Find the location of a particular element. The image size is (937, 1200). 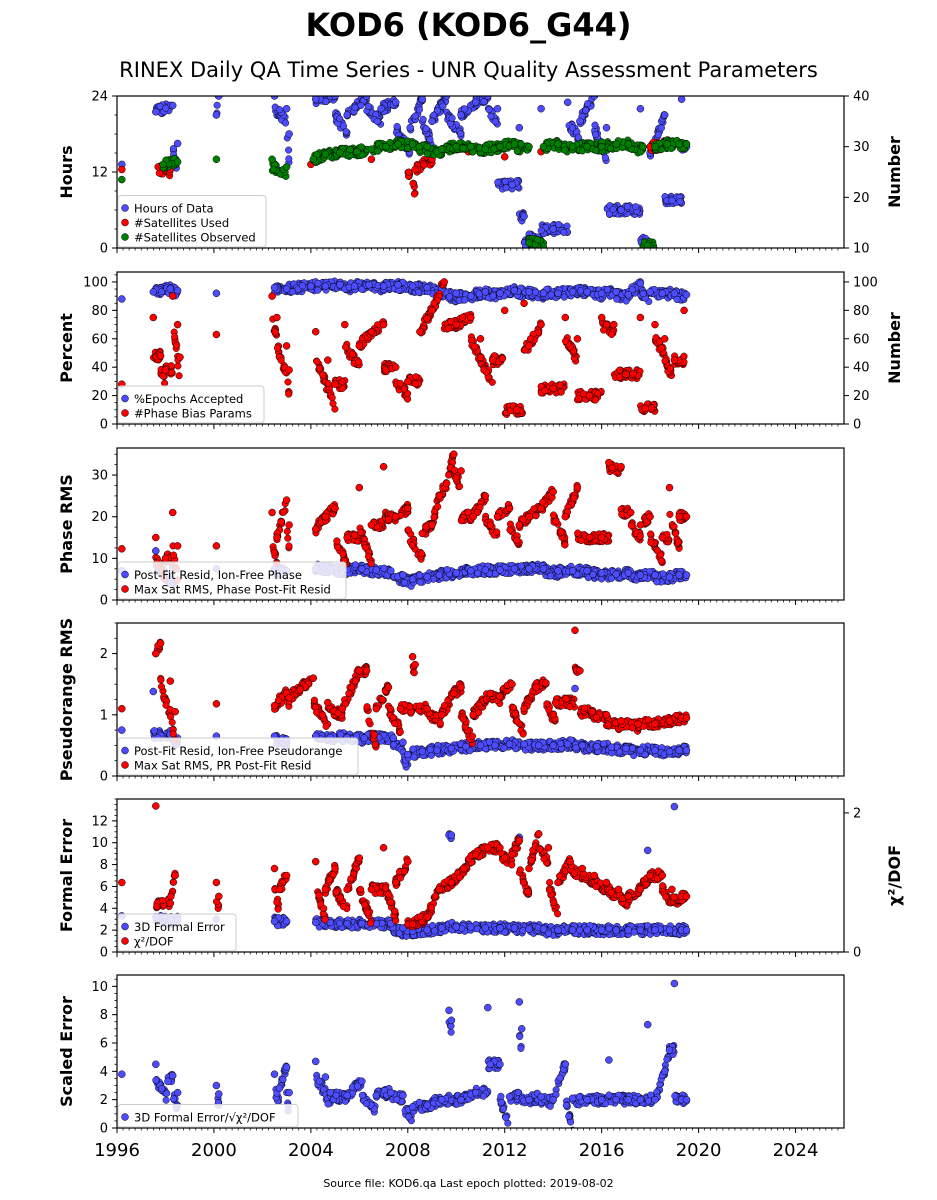

legend: %Epochs Accepted#Phase Bias Params is located at coordinates (191, 404).